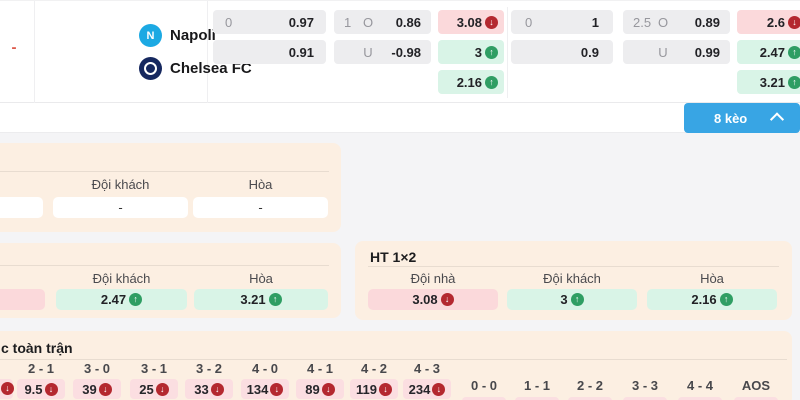  I want to click on away-team-name: Chelsea FC, so click(211, 68).